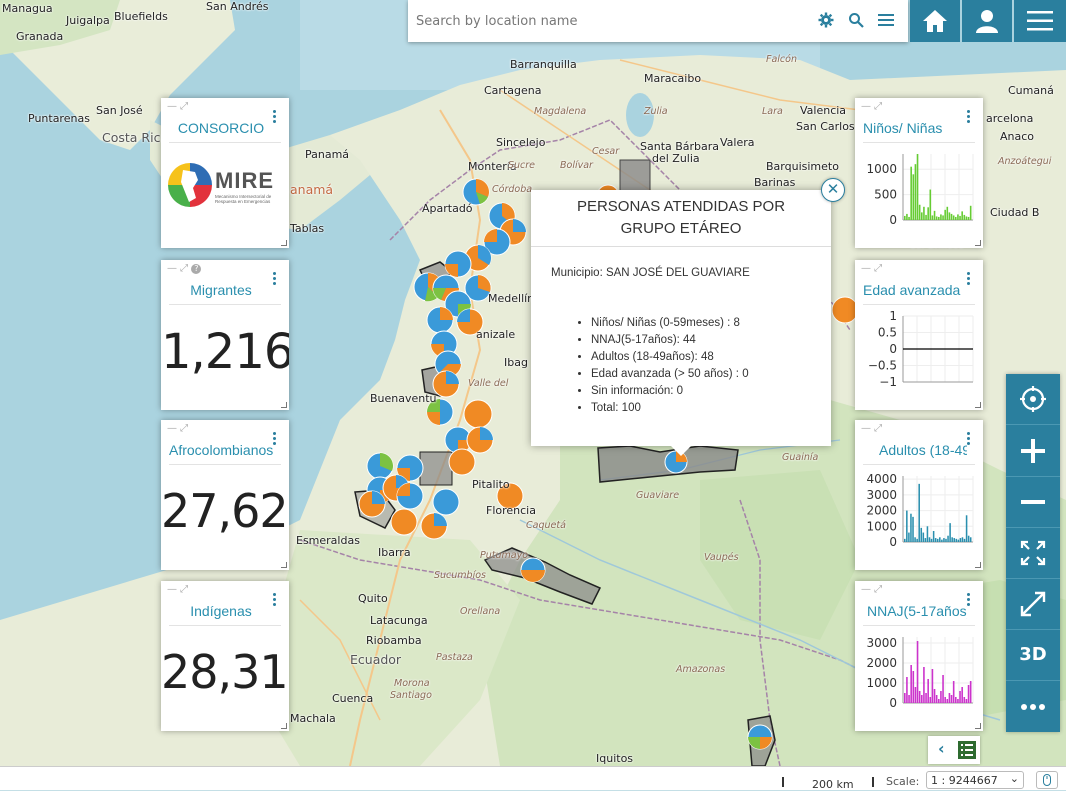 The height and width of the screenshot is (791, 1066). I want to click on menu-button, so click(1040, 21).